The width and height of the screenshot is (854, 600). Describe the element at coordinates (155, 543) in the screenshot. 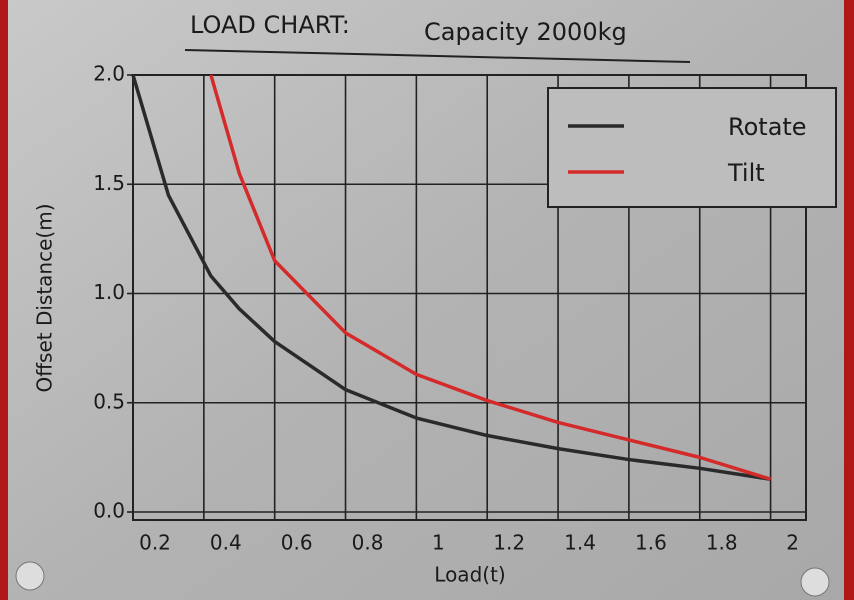

I see `x-tick-label: 0.2` at that location.